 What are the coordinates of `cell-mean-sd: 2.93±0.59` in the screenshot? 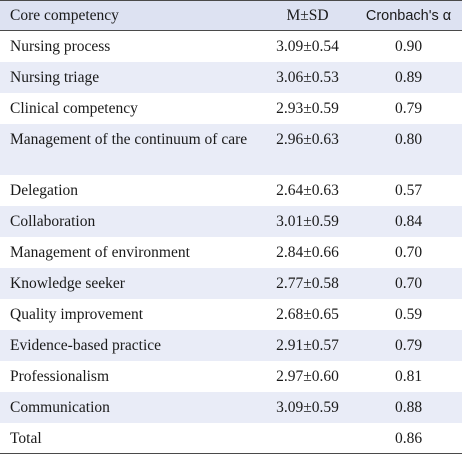 It's located at (307, 108).